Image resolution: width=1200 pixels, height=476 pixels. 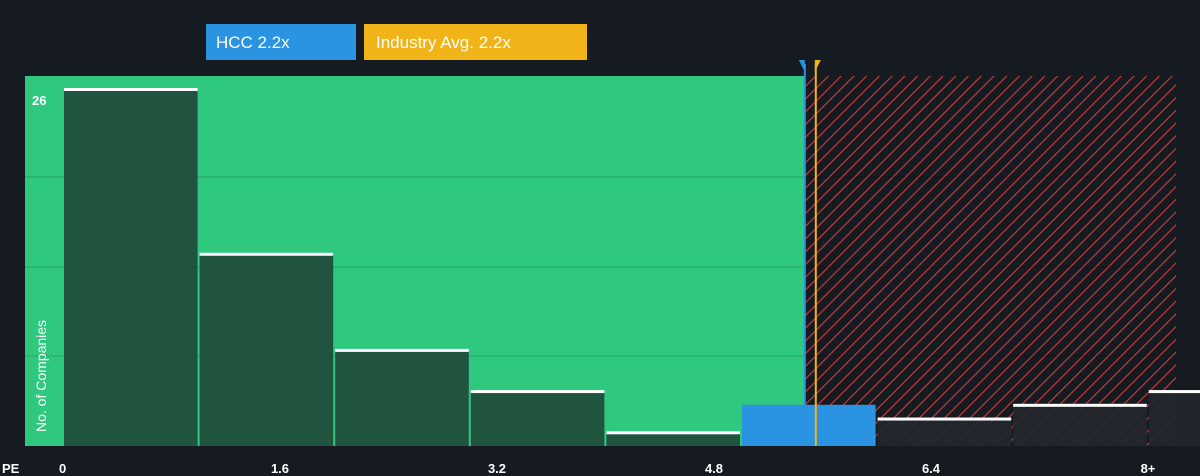 What do you see at coordinates (1148, 468) in the screenshot?
I see `x-tick-label: 8+` at bounding box center [1148, 468].